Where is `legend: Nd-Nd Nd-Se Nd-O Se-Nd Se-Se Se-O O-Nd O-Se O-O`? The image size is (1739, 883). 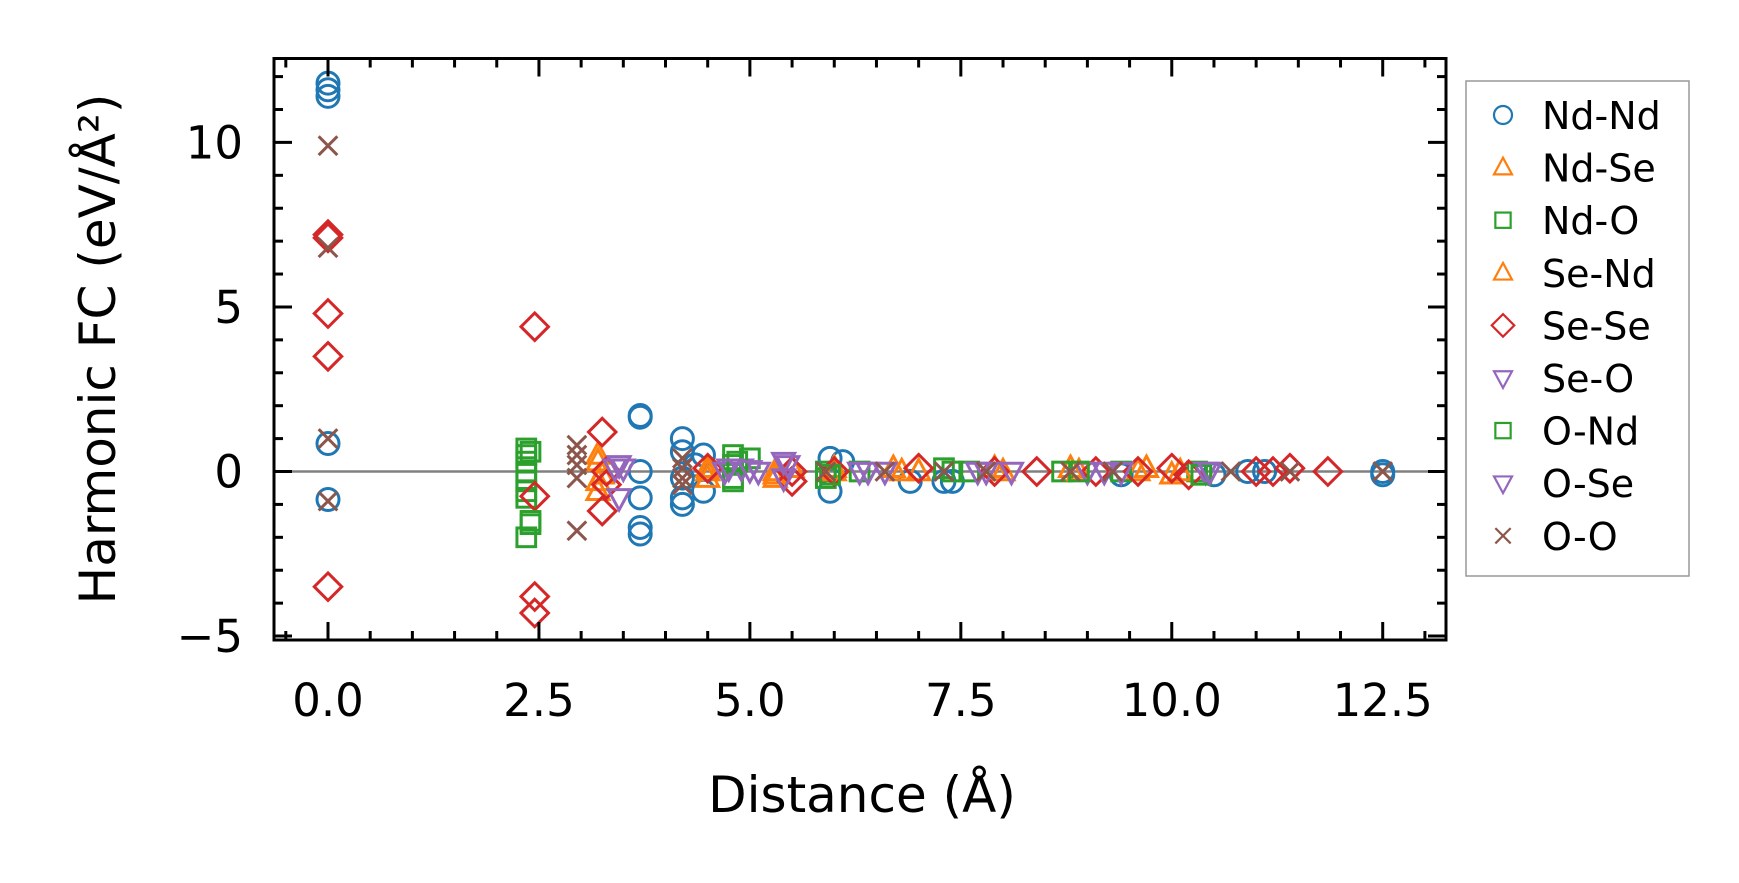 legend: Nd-Nd Nd-Se Nd-O Se-Nd Se-Se Se-O O-Nd O-Se O-O is located at coordinates (1577, 328).